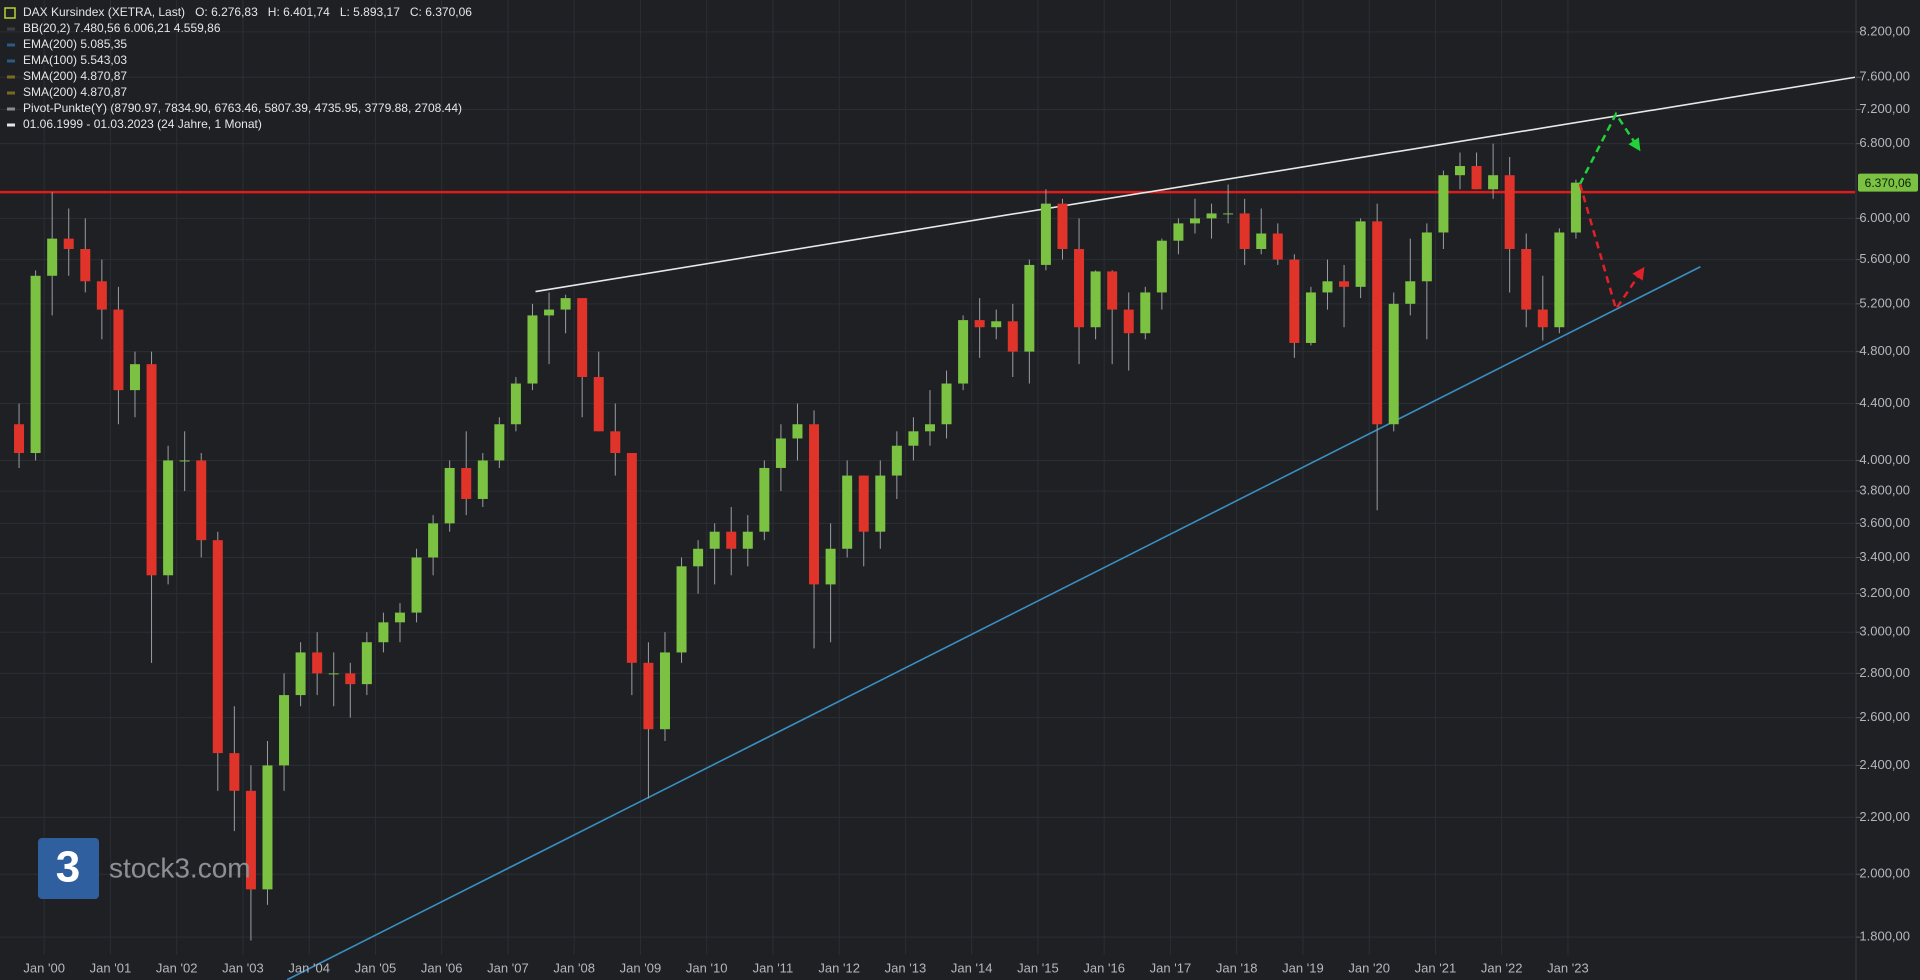 This screenshot has width=1920, height=980. I want to click on x-tick-label: Jan '22, so click(1502, 967).